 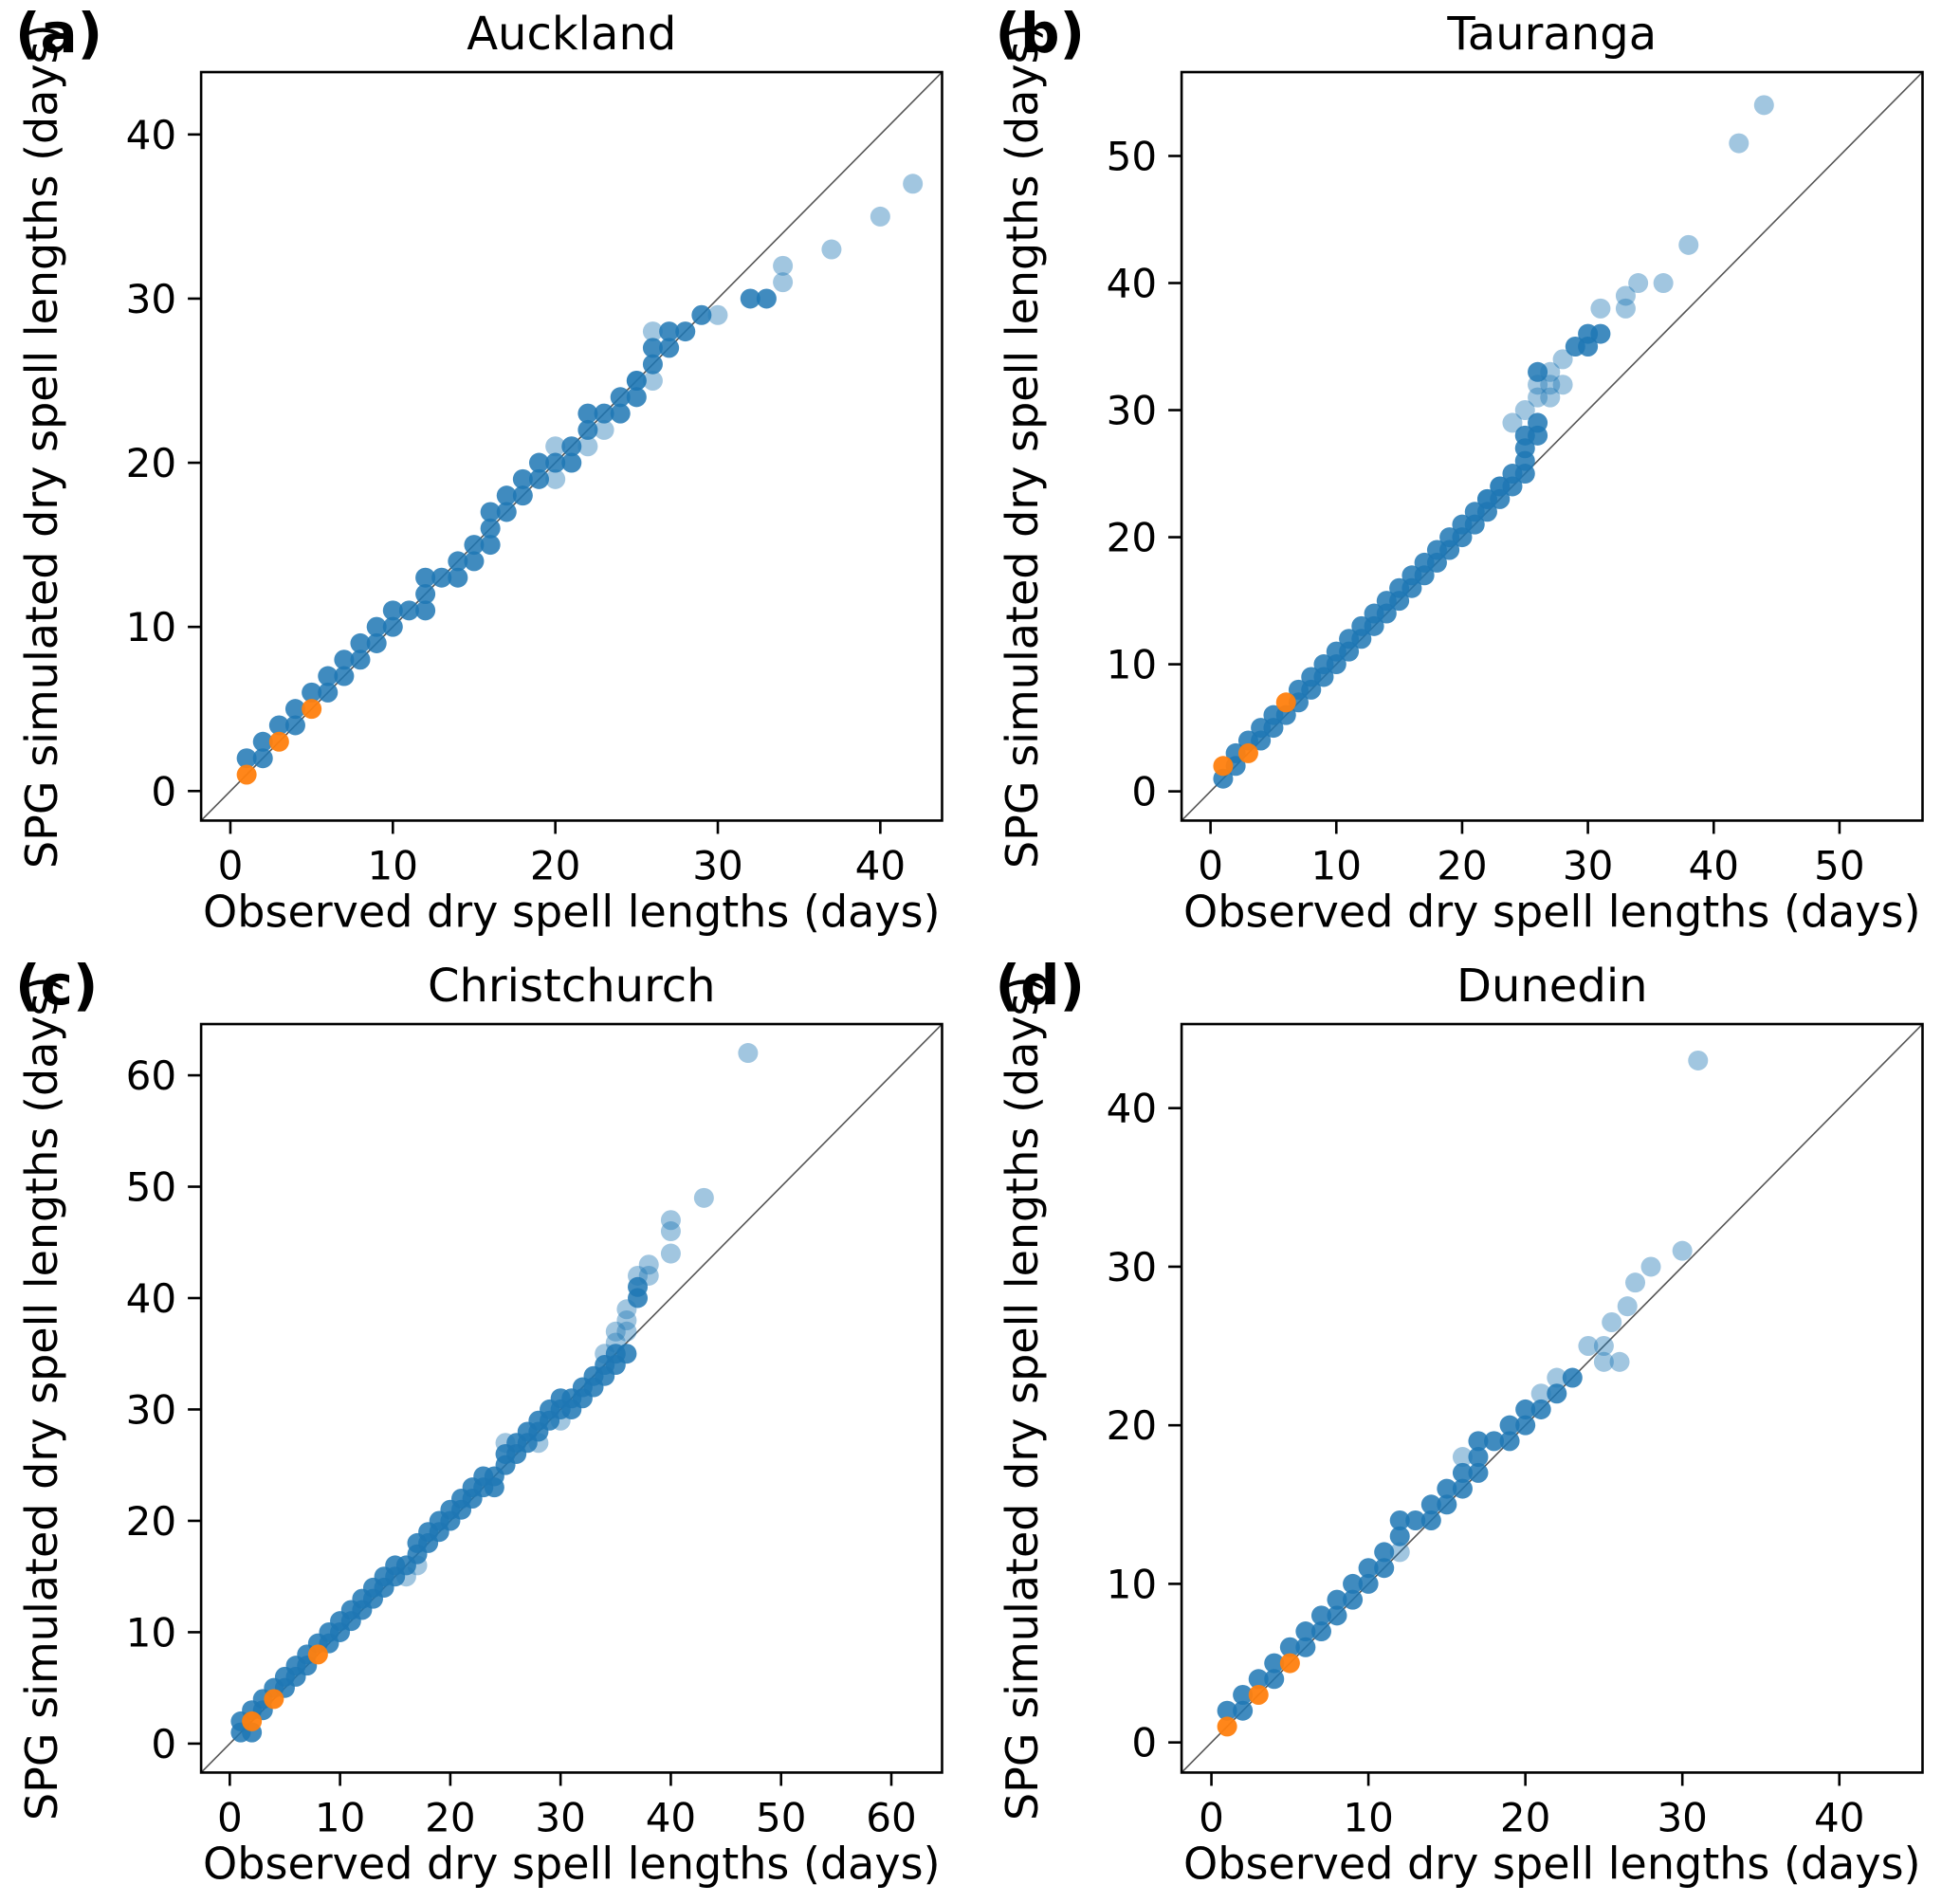 What do you see at coordinates (231, 865) in the screenshot?
I see `x-tick-label: 0` at bounding box center [231, 865].